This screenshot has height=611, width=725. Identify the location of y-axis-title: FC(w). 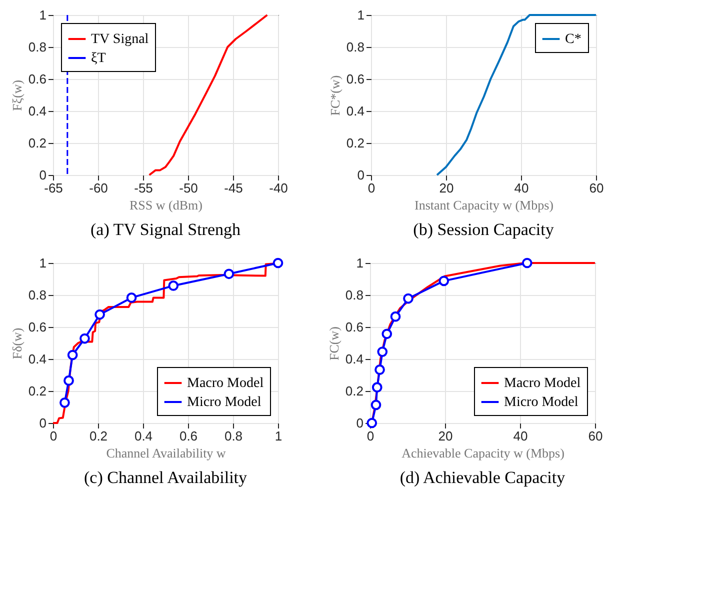
(334, 343).